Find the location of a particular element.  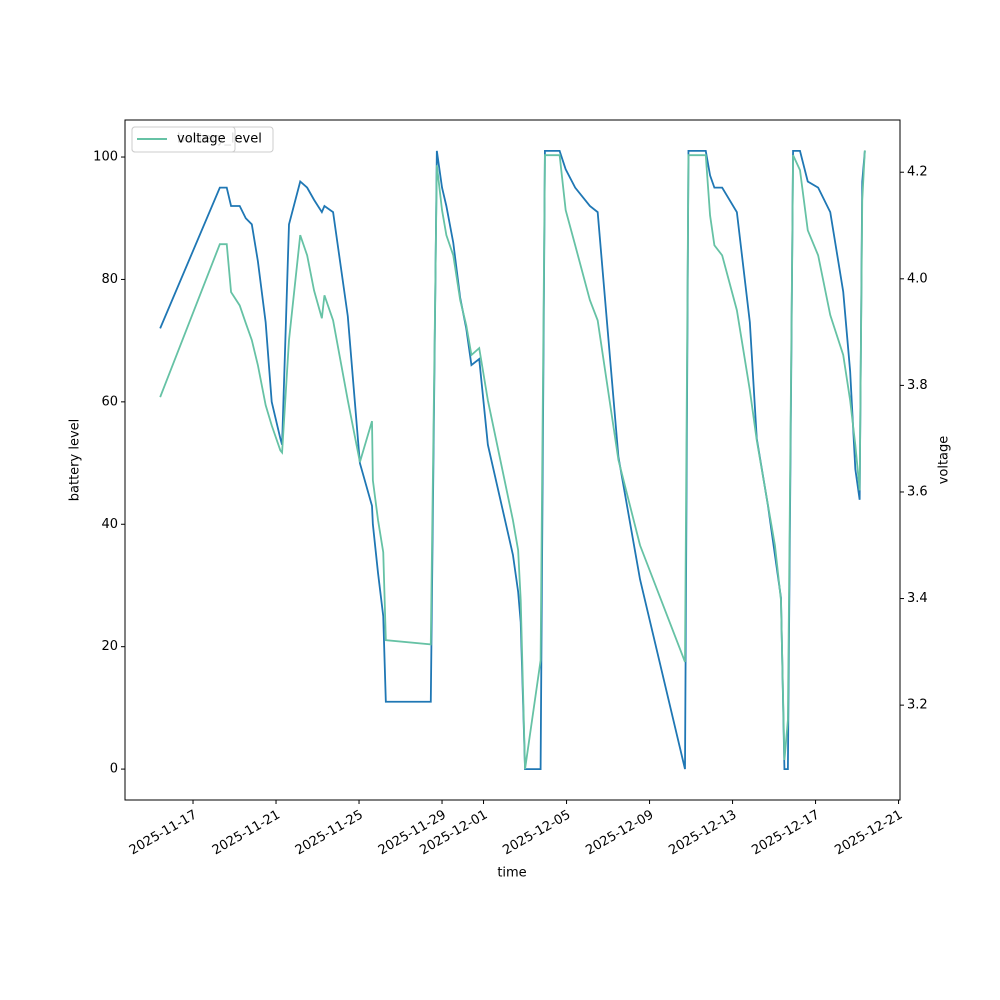

x-tick-label: 2025-12-17 is located at coordinates (785, 833).